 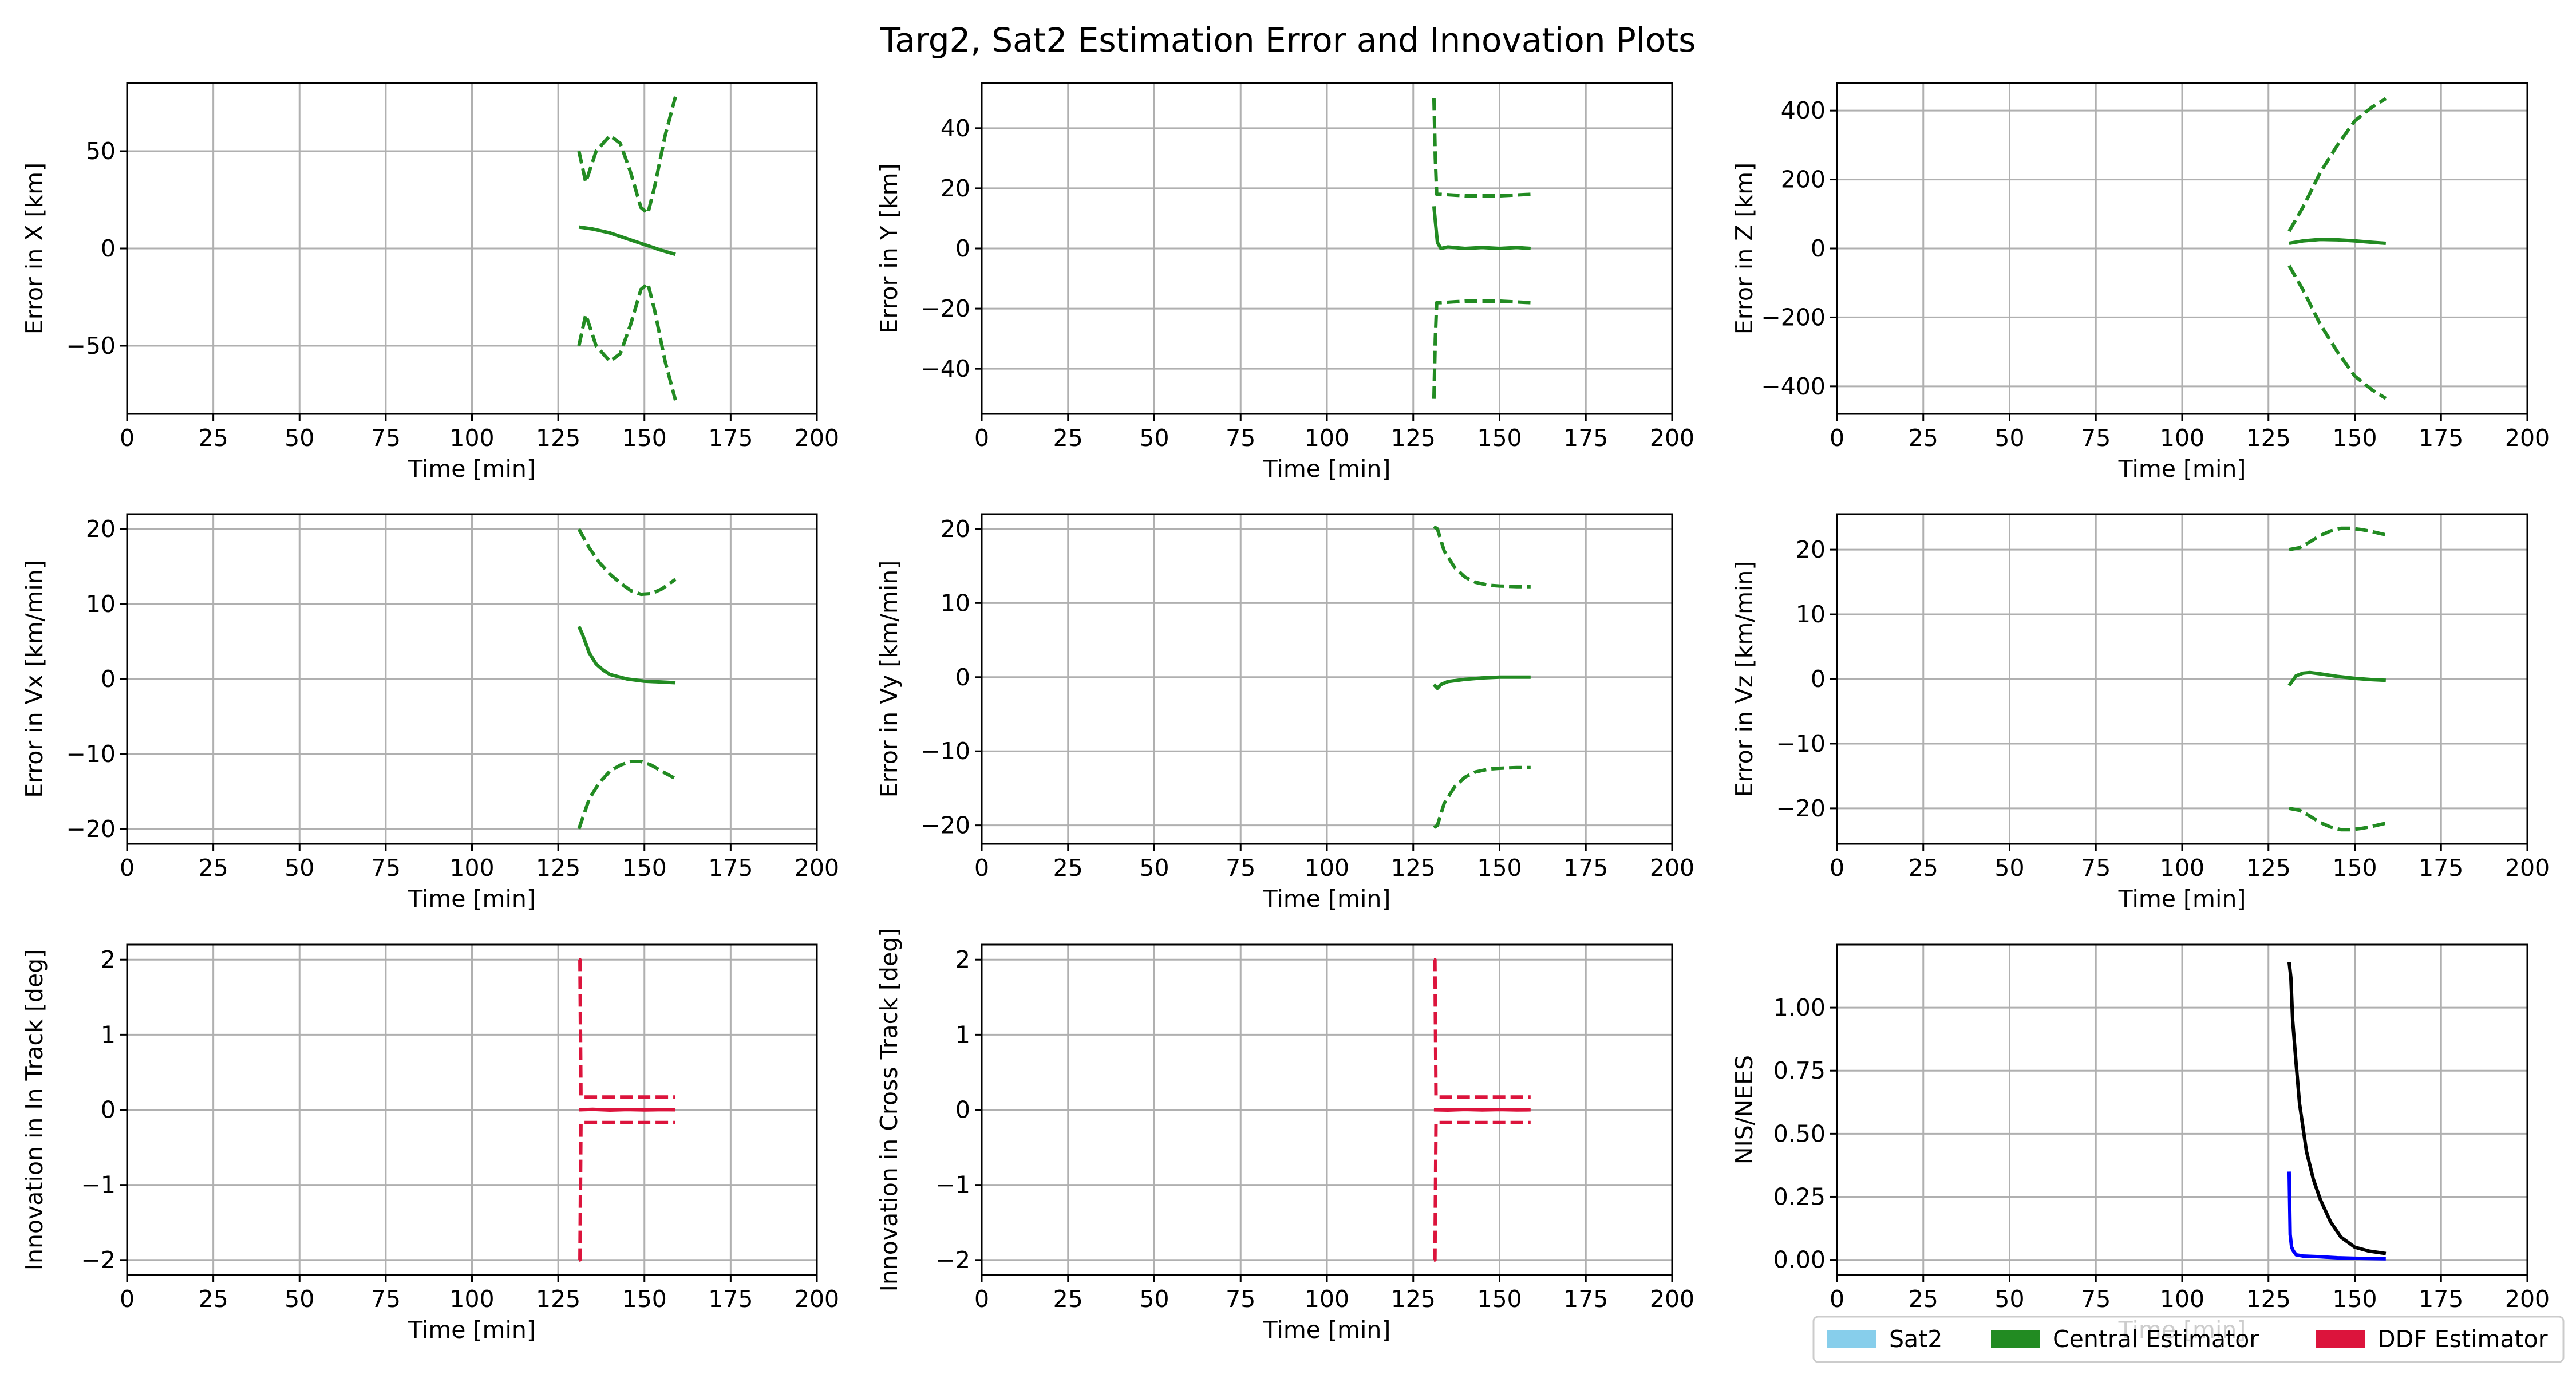 I want to click on y-axis-label: Innovation in In Track [deg], so click(x=34, y=1110).